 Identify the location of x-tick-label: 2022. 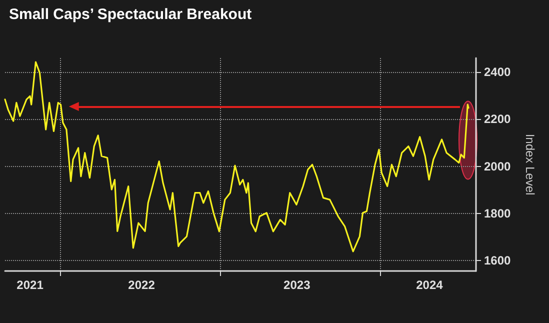
(142, 285).